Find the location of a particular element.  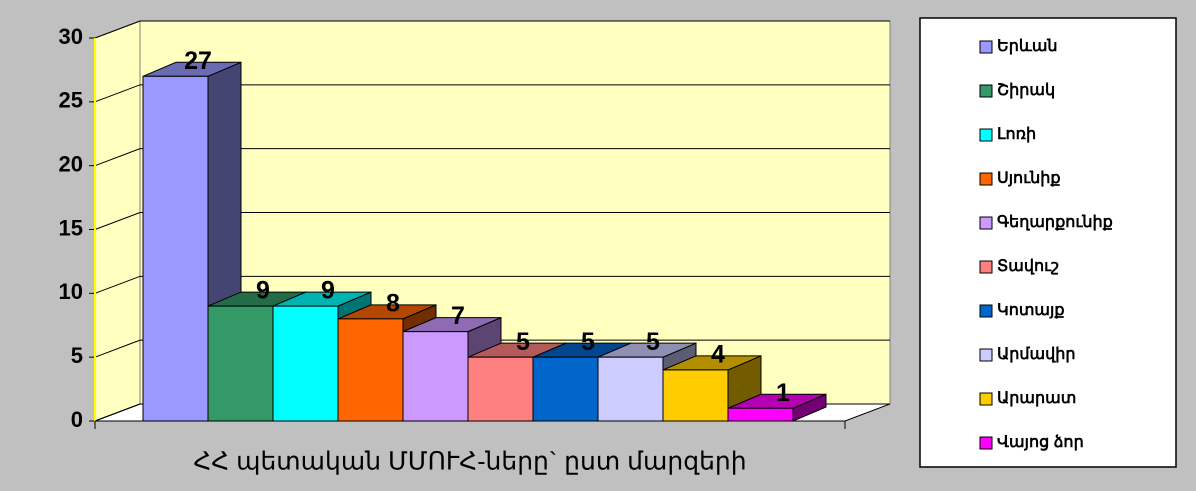

data-label: 7 is located at coordinates (458, 316).